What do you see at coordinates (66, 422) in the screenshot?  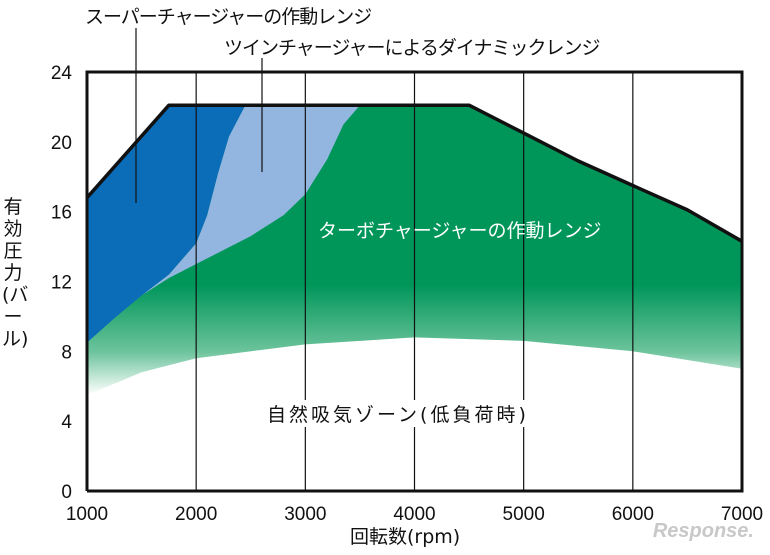 I see `y-tick-label: 4` at bounding box center [66, 422].